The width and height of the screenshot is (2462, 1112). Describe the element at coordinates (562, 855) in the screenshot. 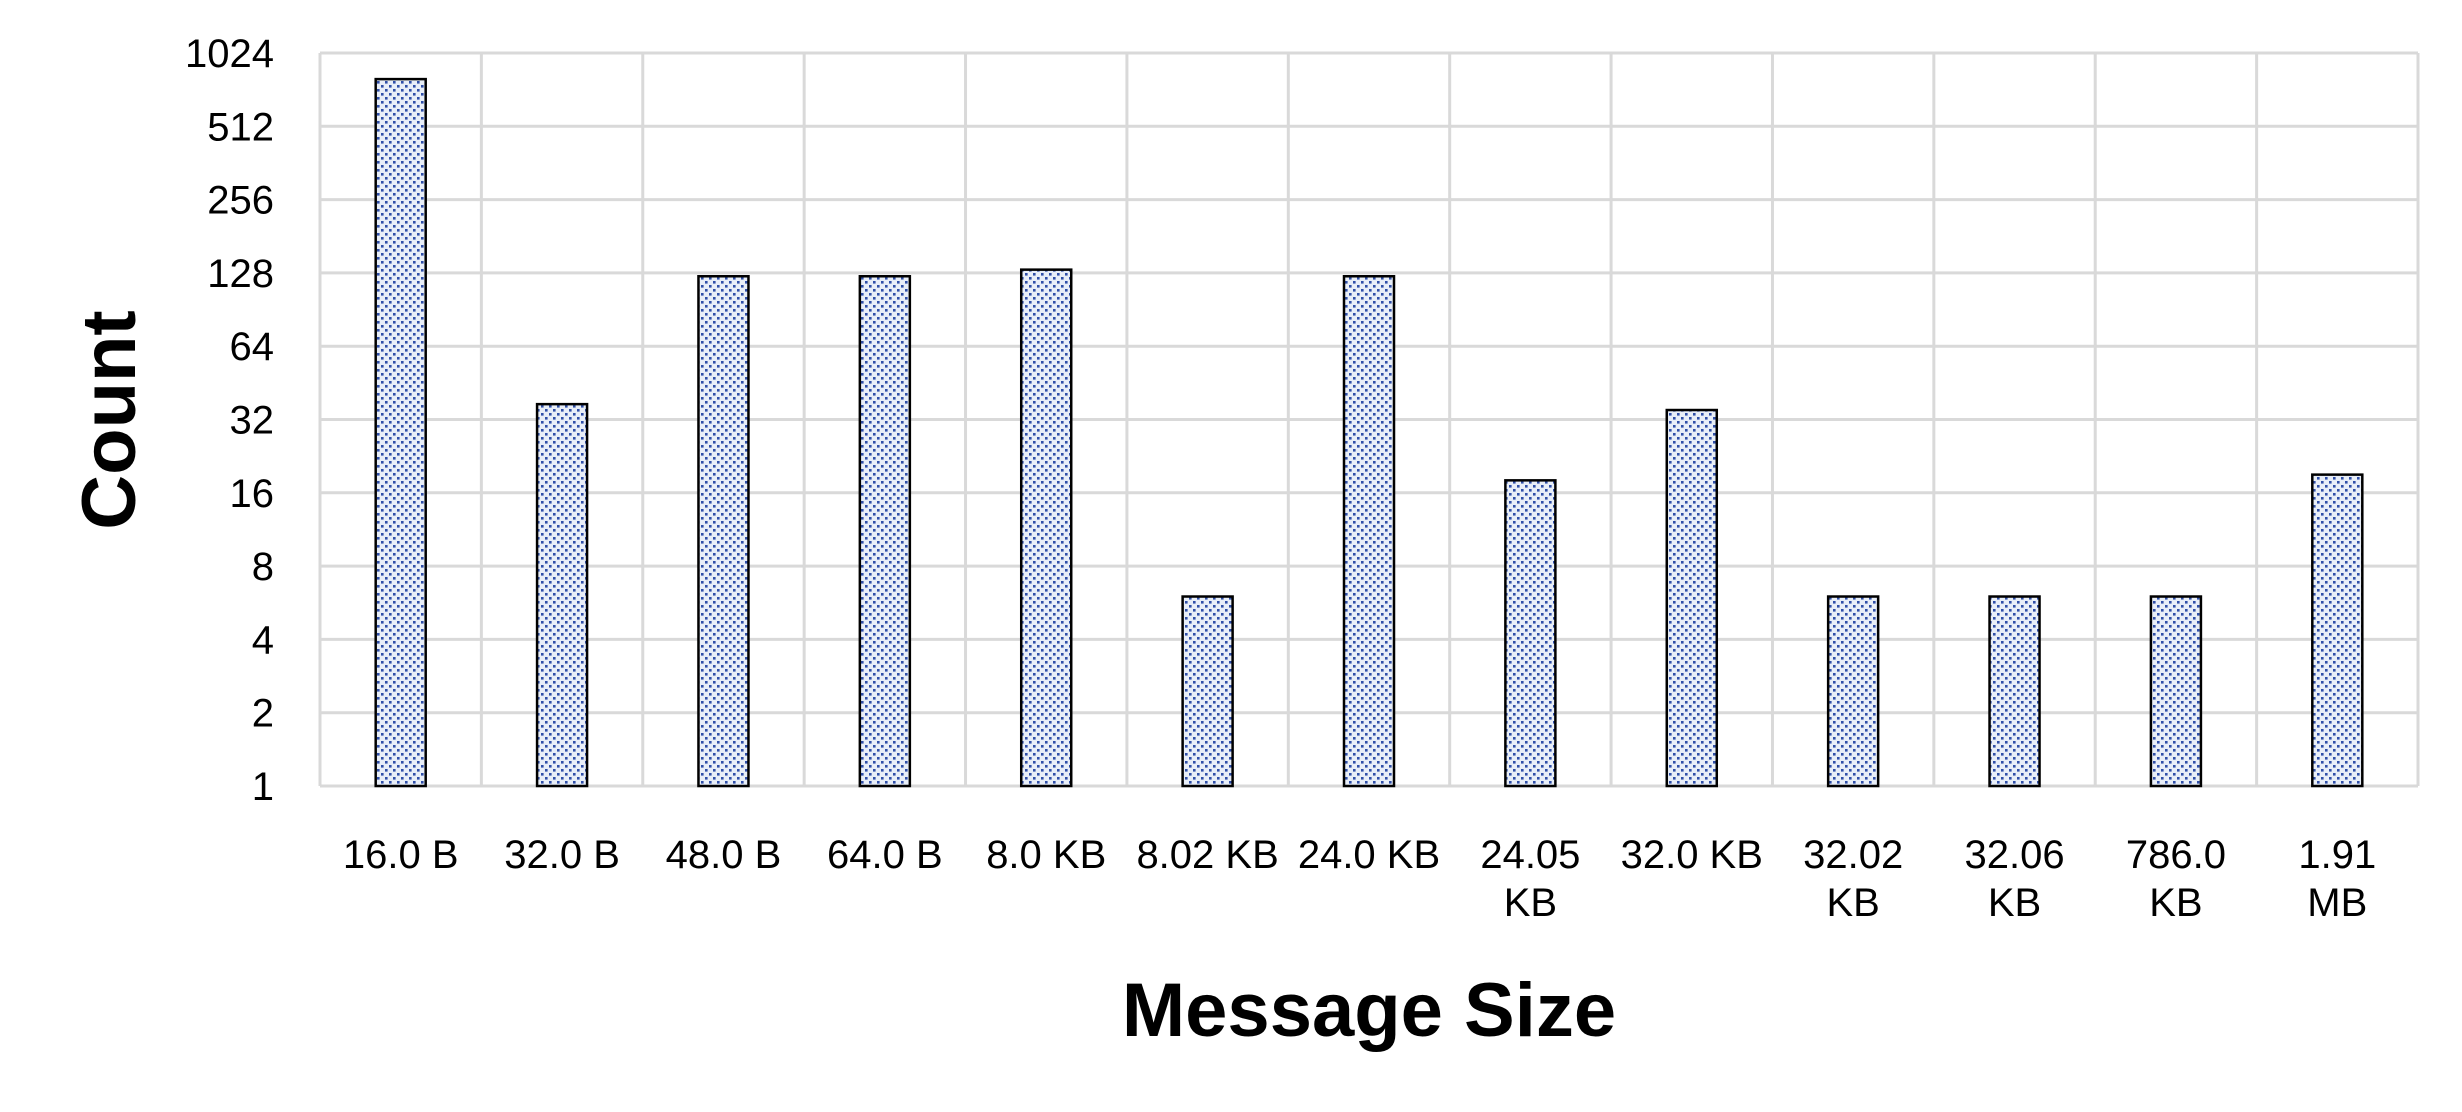

I see `x-tick-label: 32.0 B` at that location.